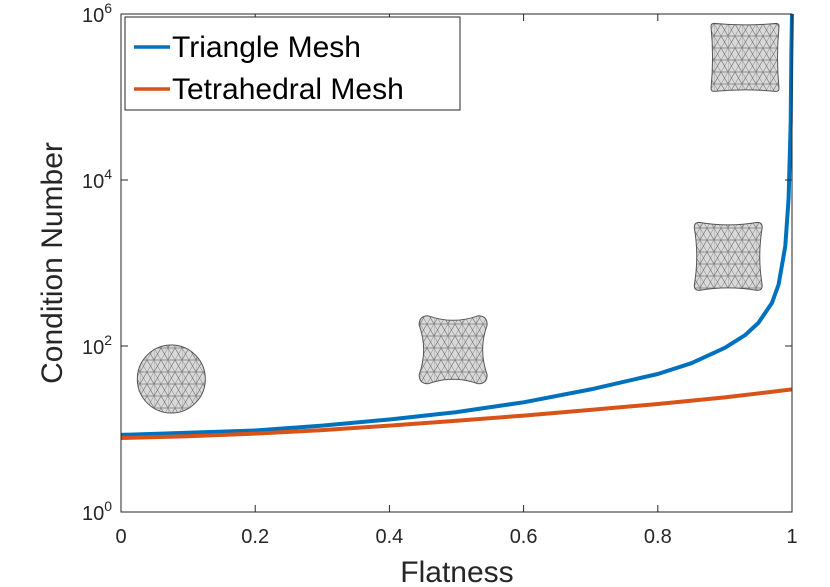 The image size is (830, 587). I want to click on x-tick-label: 0.2, so click(255, 537).